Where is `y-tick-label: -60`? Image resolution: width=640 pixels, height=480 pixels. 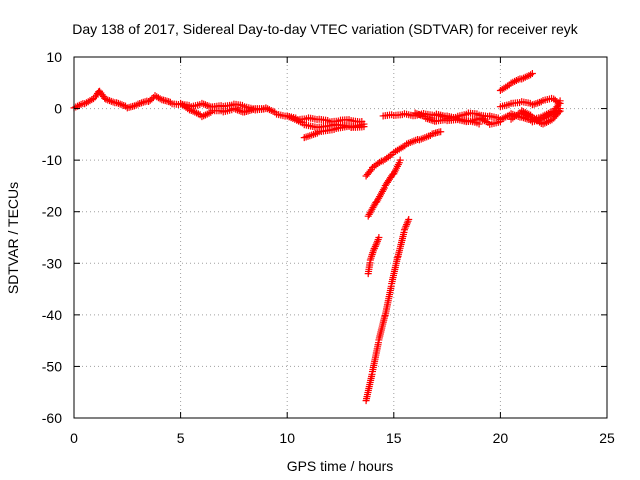 y-tick-label: -60 is located at coordinates (52, 418).